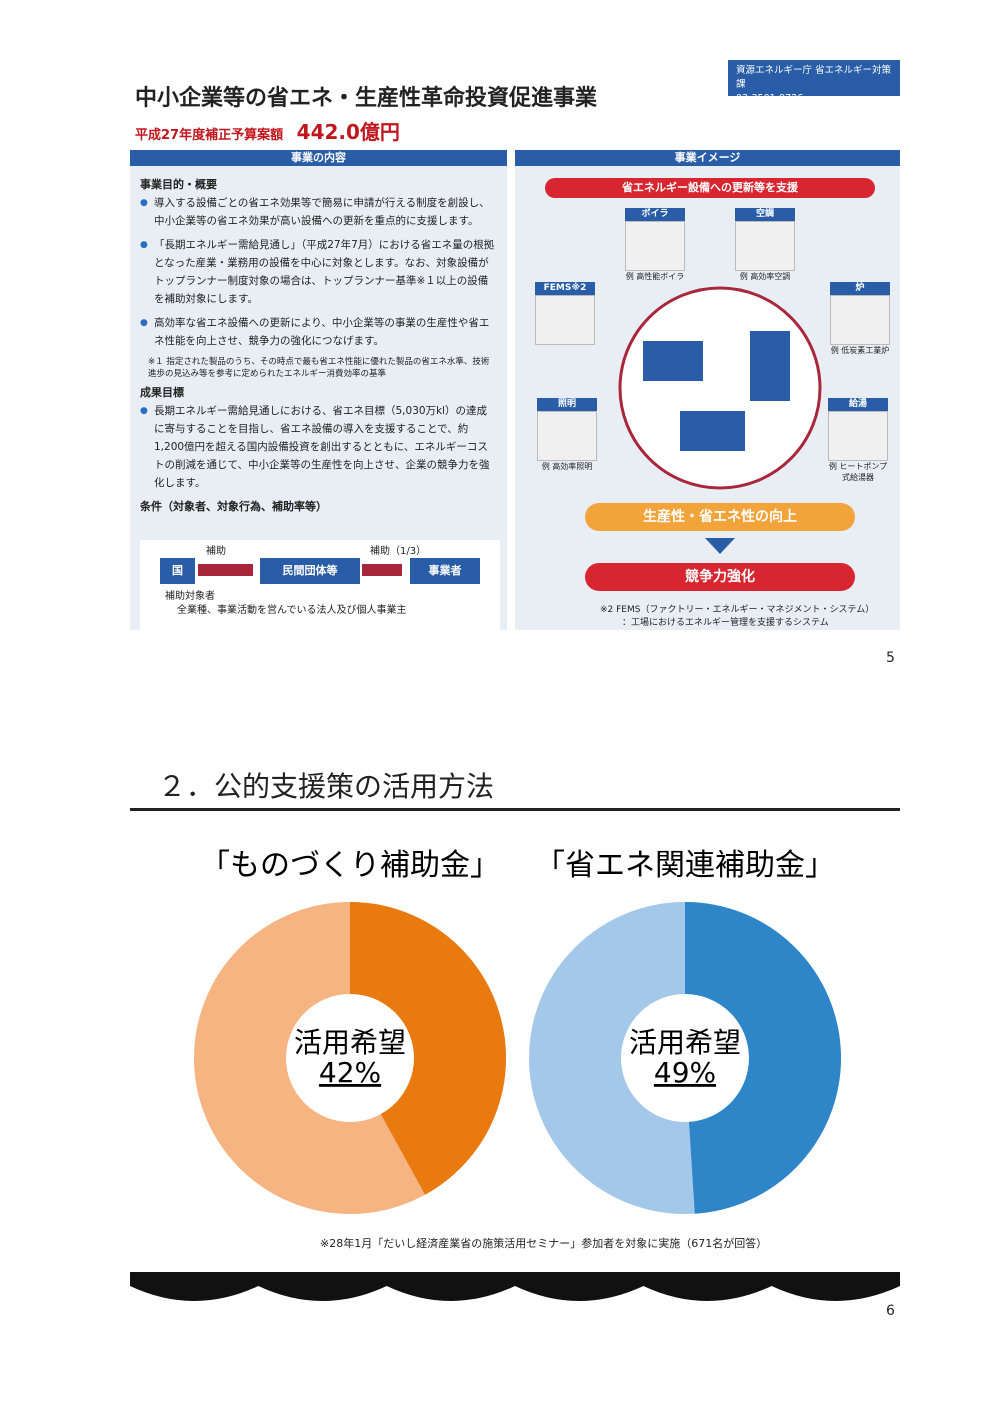  What do you see at coordinates (567, 466) in the screenshot?
I see `equipment-example: 例 高効率照明` at bounding box center [567, 466].